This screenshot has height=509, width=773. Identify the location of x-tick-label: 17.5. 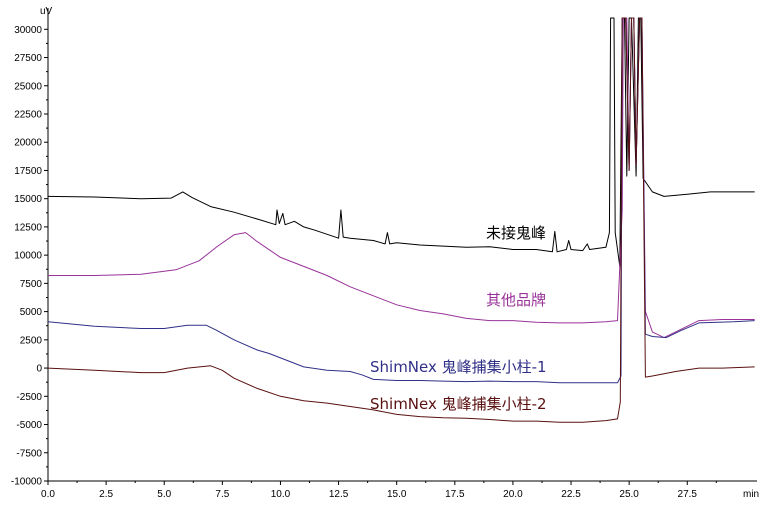
(455, 494).